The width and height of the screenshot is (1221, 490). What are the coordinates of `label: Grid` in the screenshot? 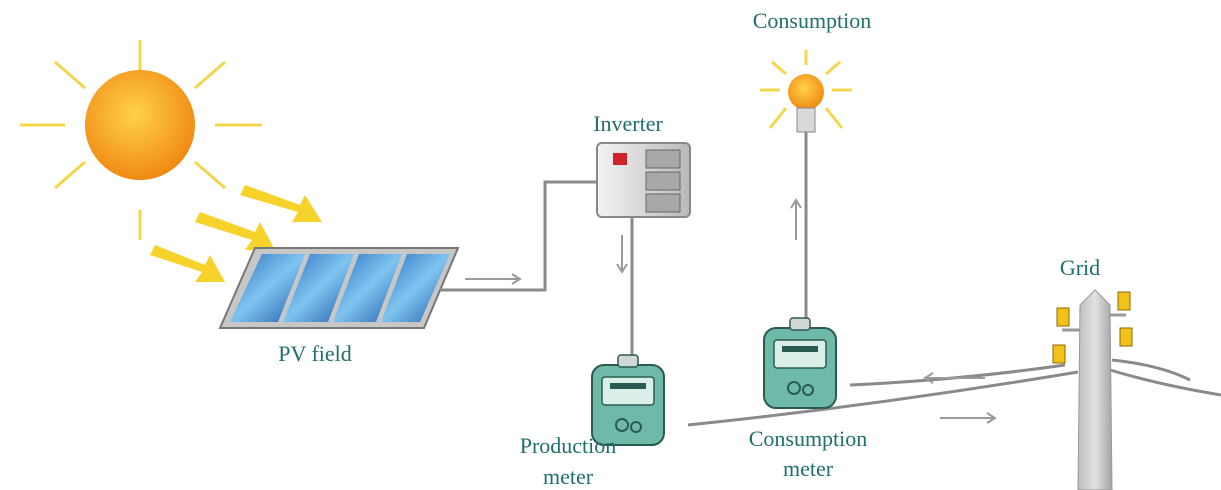 It's located at (1080, 267).